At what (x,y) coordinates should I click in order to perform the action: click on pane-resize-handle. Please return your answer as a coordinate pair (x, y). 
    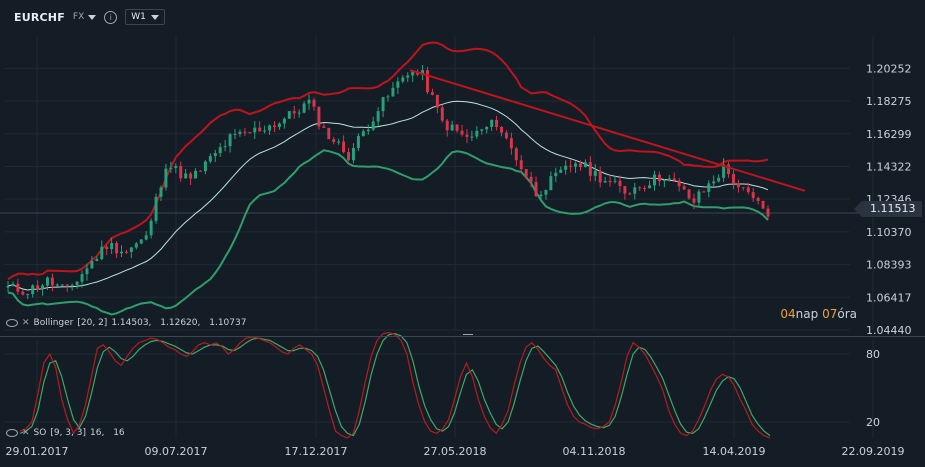
    Looking at the image, I should click on (468, 334).